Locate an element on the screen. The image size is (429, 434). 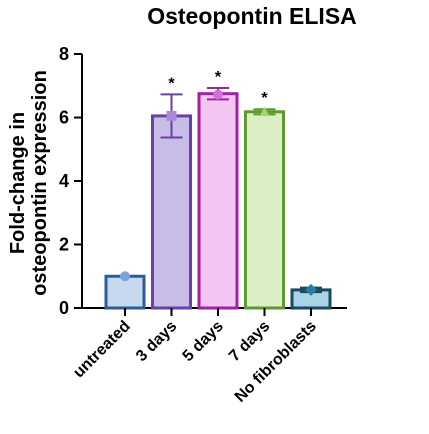
y-tick-label: 8 is located at coordinates (64, 54).